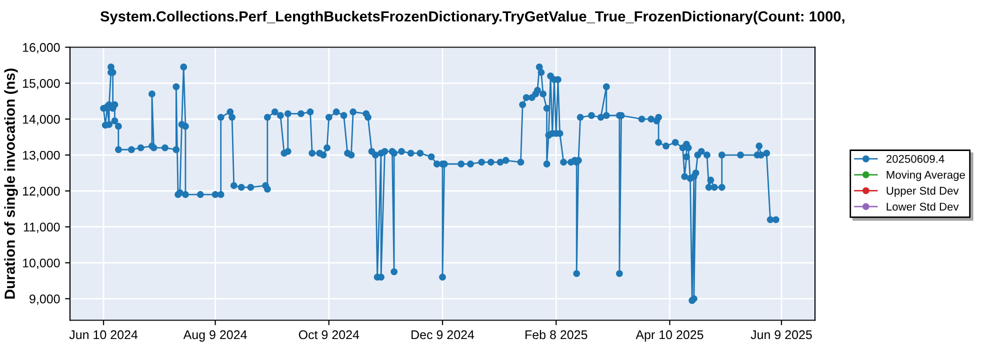 The image size is (1000, 350). What do you see at coordinates (42, 227) in the screenshot?
I see `y-tick-label: 11,000` at bounding box center [42, 227].